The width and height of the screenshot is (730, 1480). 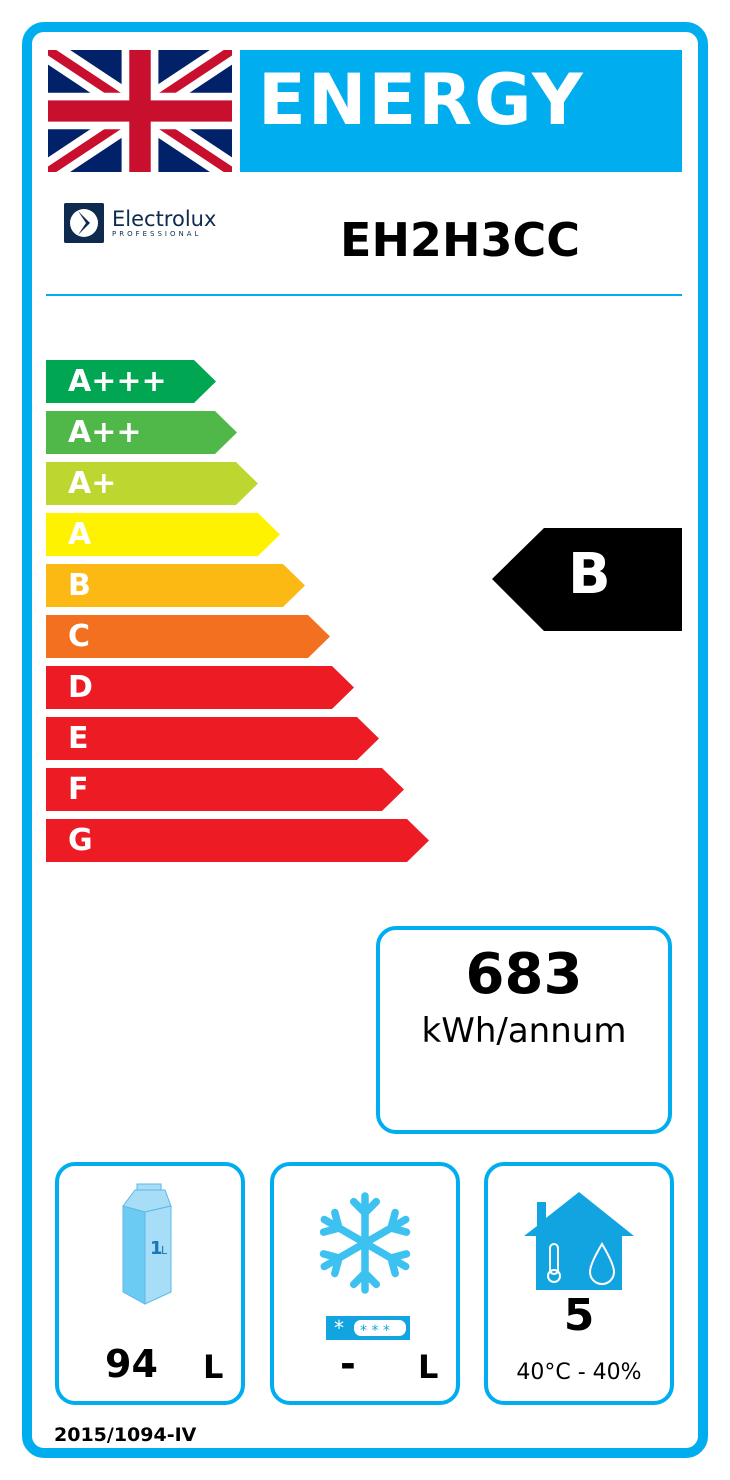 What do you see at coordinates (152, 483) in the screenshot?
I see `energy-class-bar: A+` at bounding box center [152, 483].